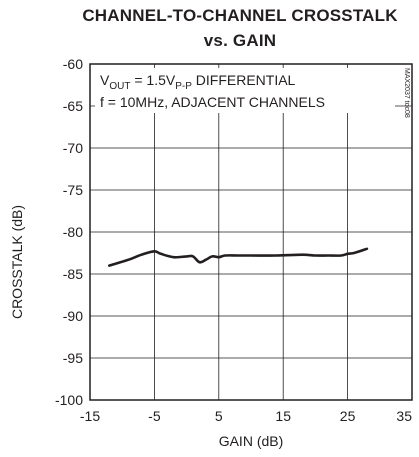 This screenshot has width=419, height=457. I want to click on x-tick-label-2: 5, so click(219, 416).